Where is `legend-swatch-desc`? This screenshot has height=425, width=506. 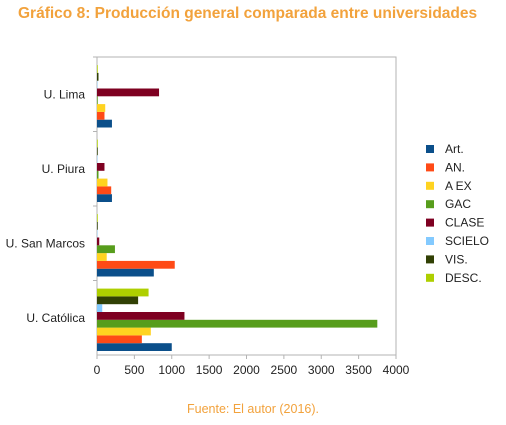 legend-swatch-desc is located at coordinates (430, 277).